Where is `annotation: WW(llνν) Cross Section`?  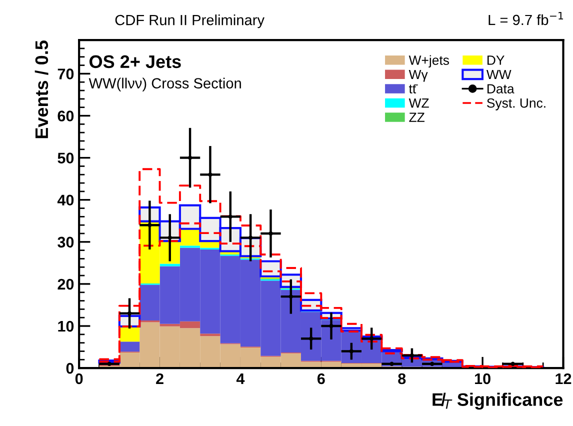 annotation: WW(llνν) Cross Section is located at coordinates (164, 85).